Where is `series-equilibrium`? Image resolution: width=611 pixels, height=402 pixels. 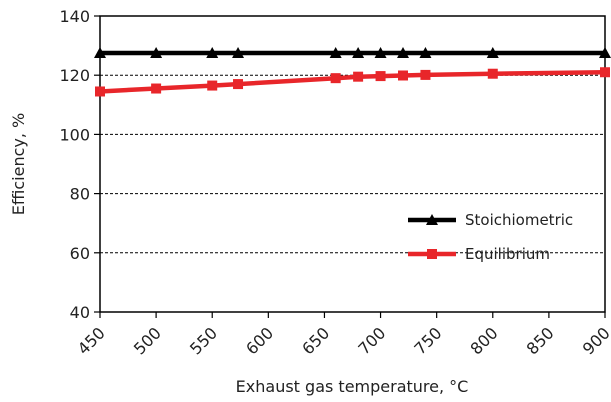 series-equilibrium is located at coordinates (352, 82).